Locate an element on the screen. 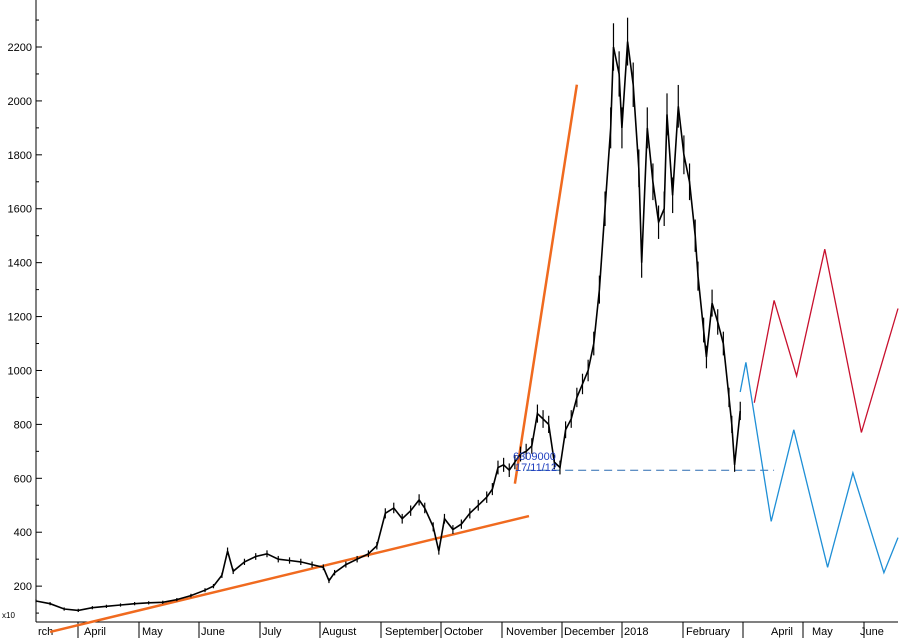 Image resolution: width=900 pixels, height=638 pixels. month-label: July is located at coordinates (272, 632).